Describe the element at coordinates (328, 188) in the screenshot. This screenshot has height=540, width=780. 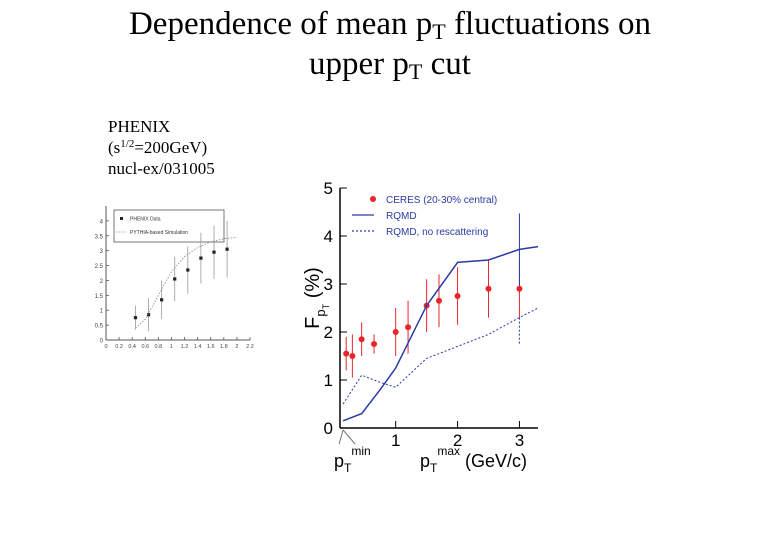
I see `y-tick-label: 5` at that location.